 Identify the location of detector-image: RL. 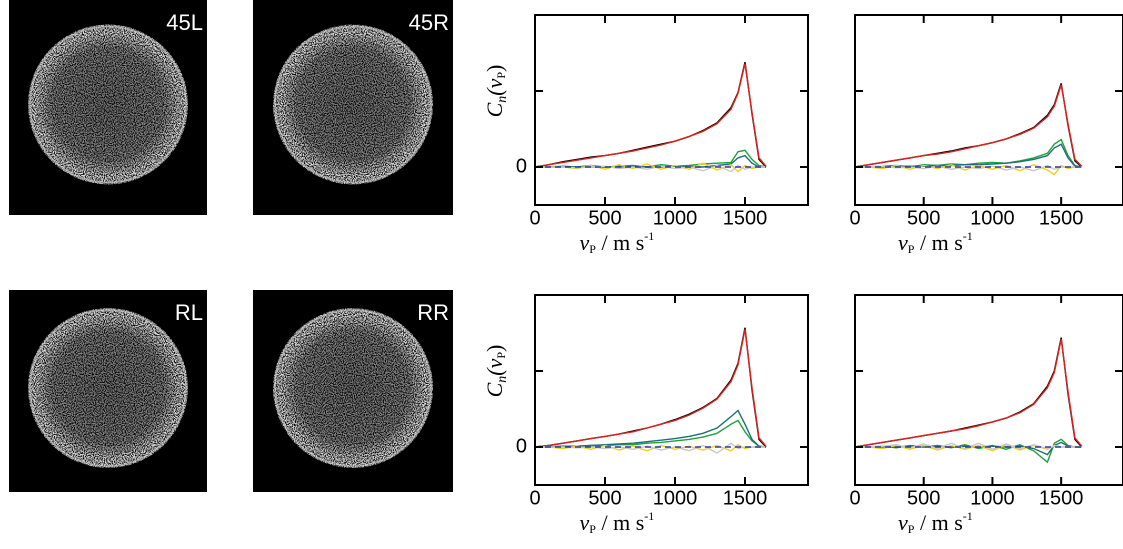
(108, 391).